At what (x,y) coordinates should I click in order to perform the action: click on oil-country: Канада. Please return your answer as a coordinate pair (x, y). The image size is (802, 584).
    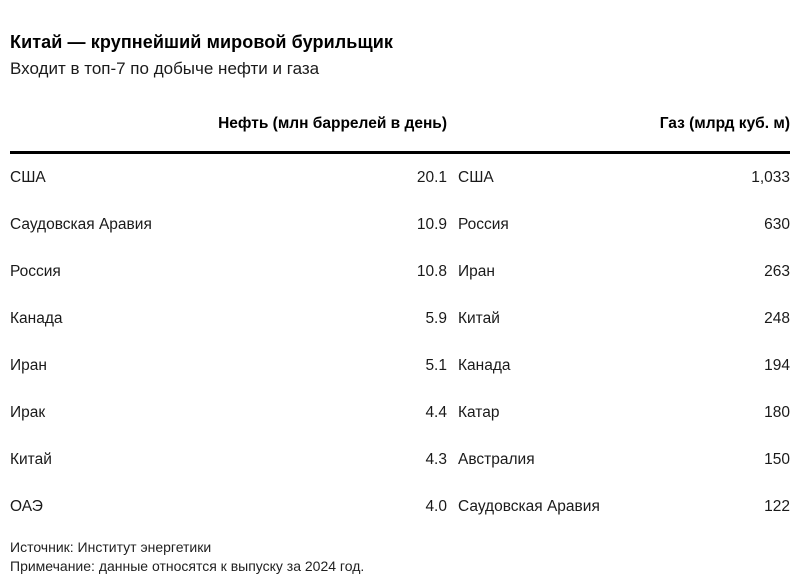
    Looking at the image, I should click on (36, 318).